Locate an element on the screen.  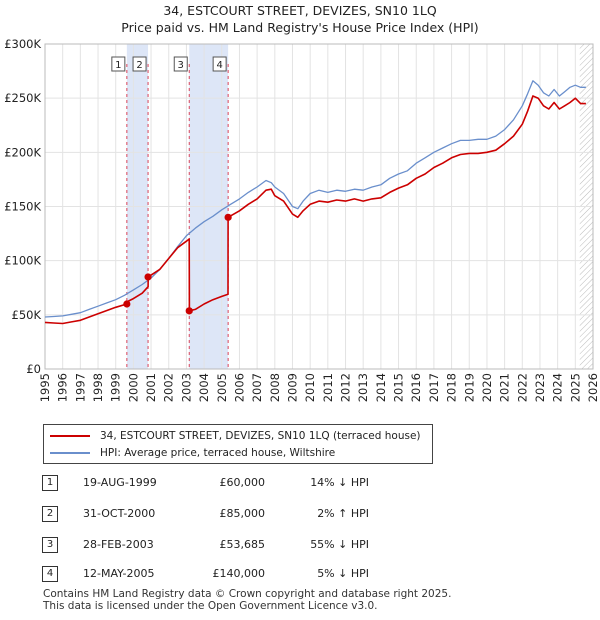
x-tick-label: 2007 is located at coordinates (257, 387).